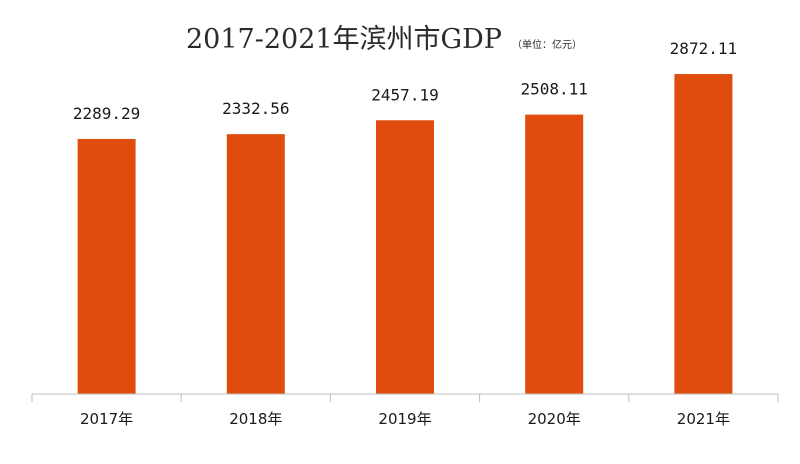 The image size is (800, 464). I want to click on x-tick-label: 2019年, so click(404, 419).